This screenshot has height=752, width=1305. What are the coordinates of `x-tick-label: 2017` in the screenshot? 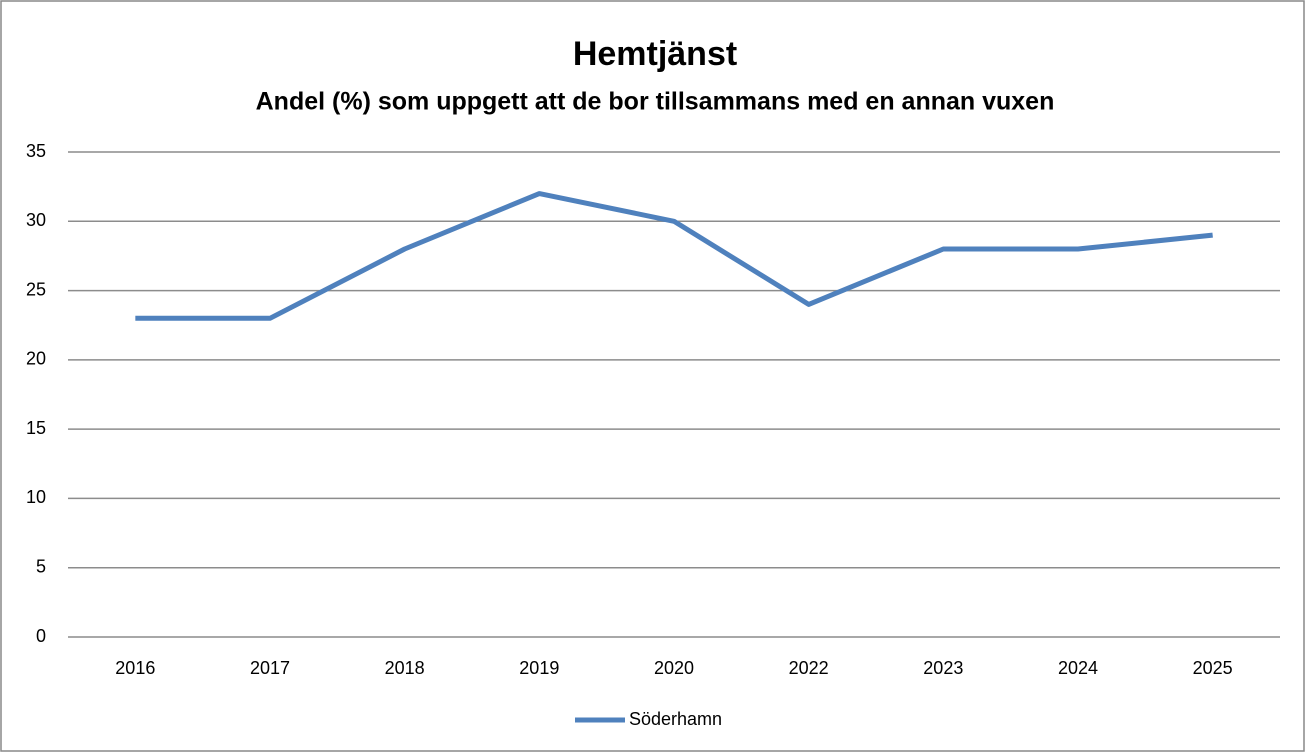 It's located at (270, 668).